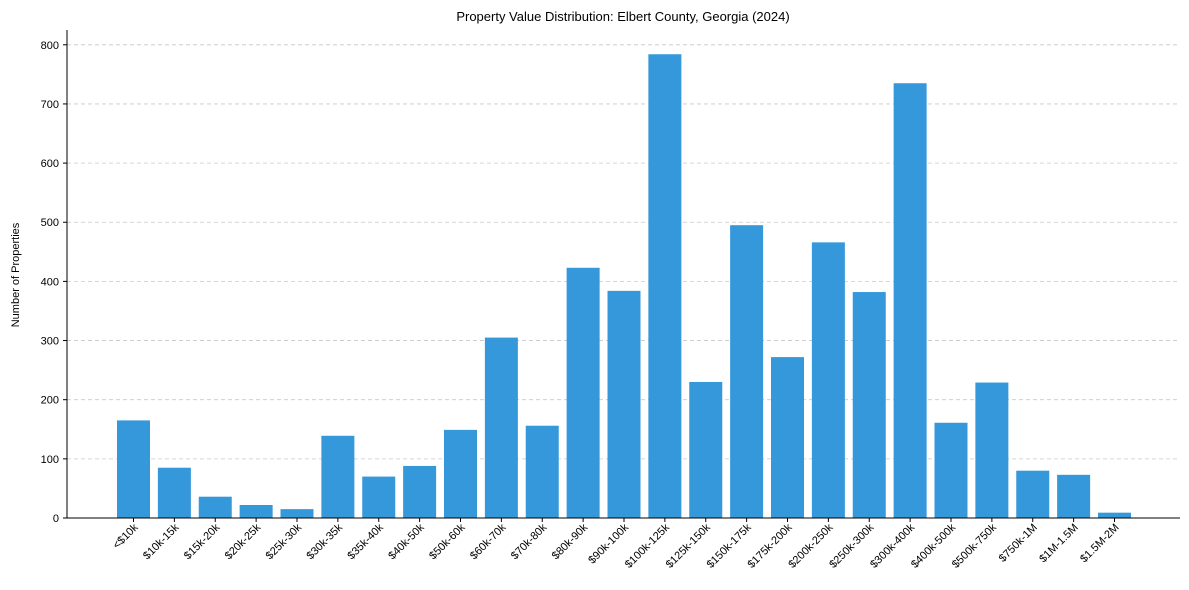  I want to click on x-tick-label: $10k-15k, so click(161, 541).